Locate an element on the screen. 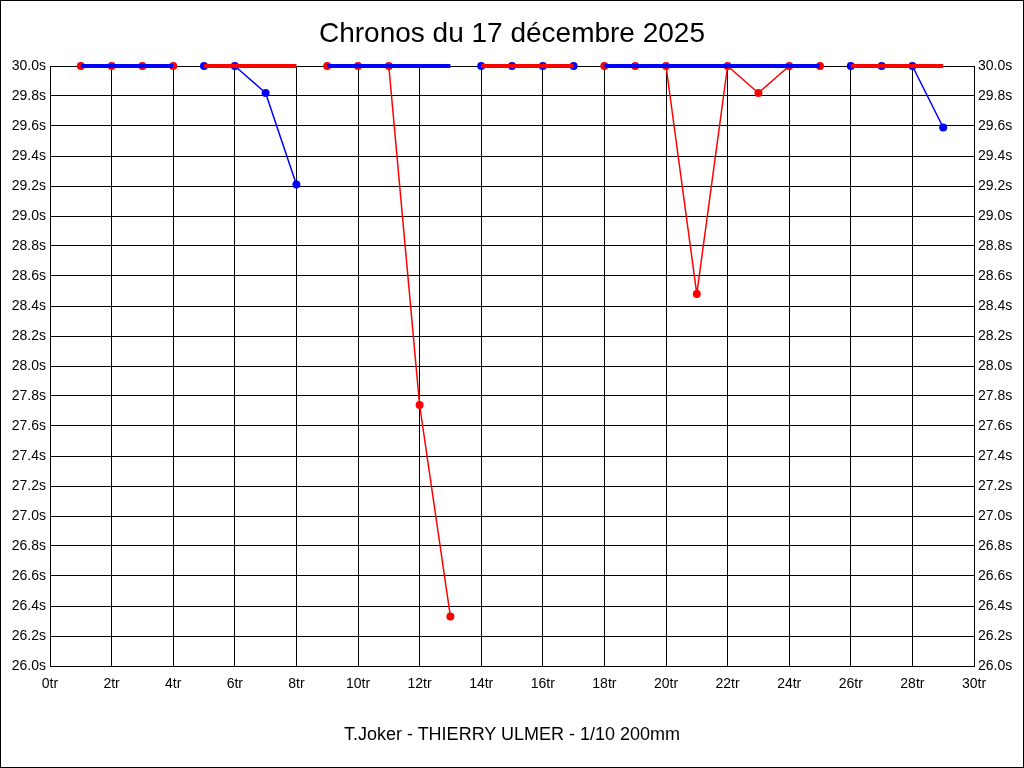 This screenshot has height=768, width=1024. x-tick-label: 26tr is located at coordinates (851, 683).